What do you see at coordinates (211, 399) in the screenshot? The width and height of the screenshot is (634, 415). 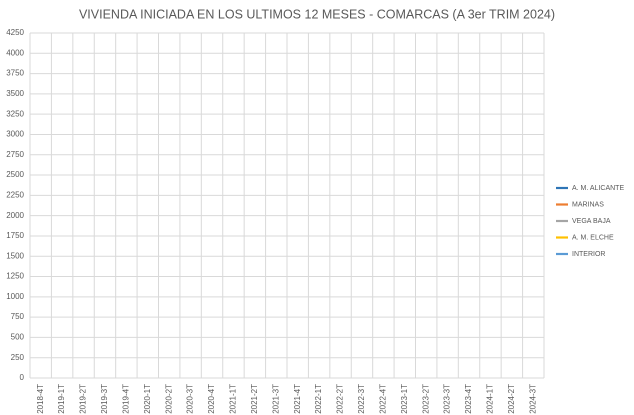 I see `x-tick-label: 2020-4T` at bounding box center [211, 399].